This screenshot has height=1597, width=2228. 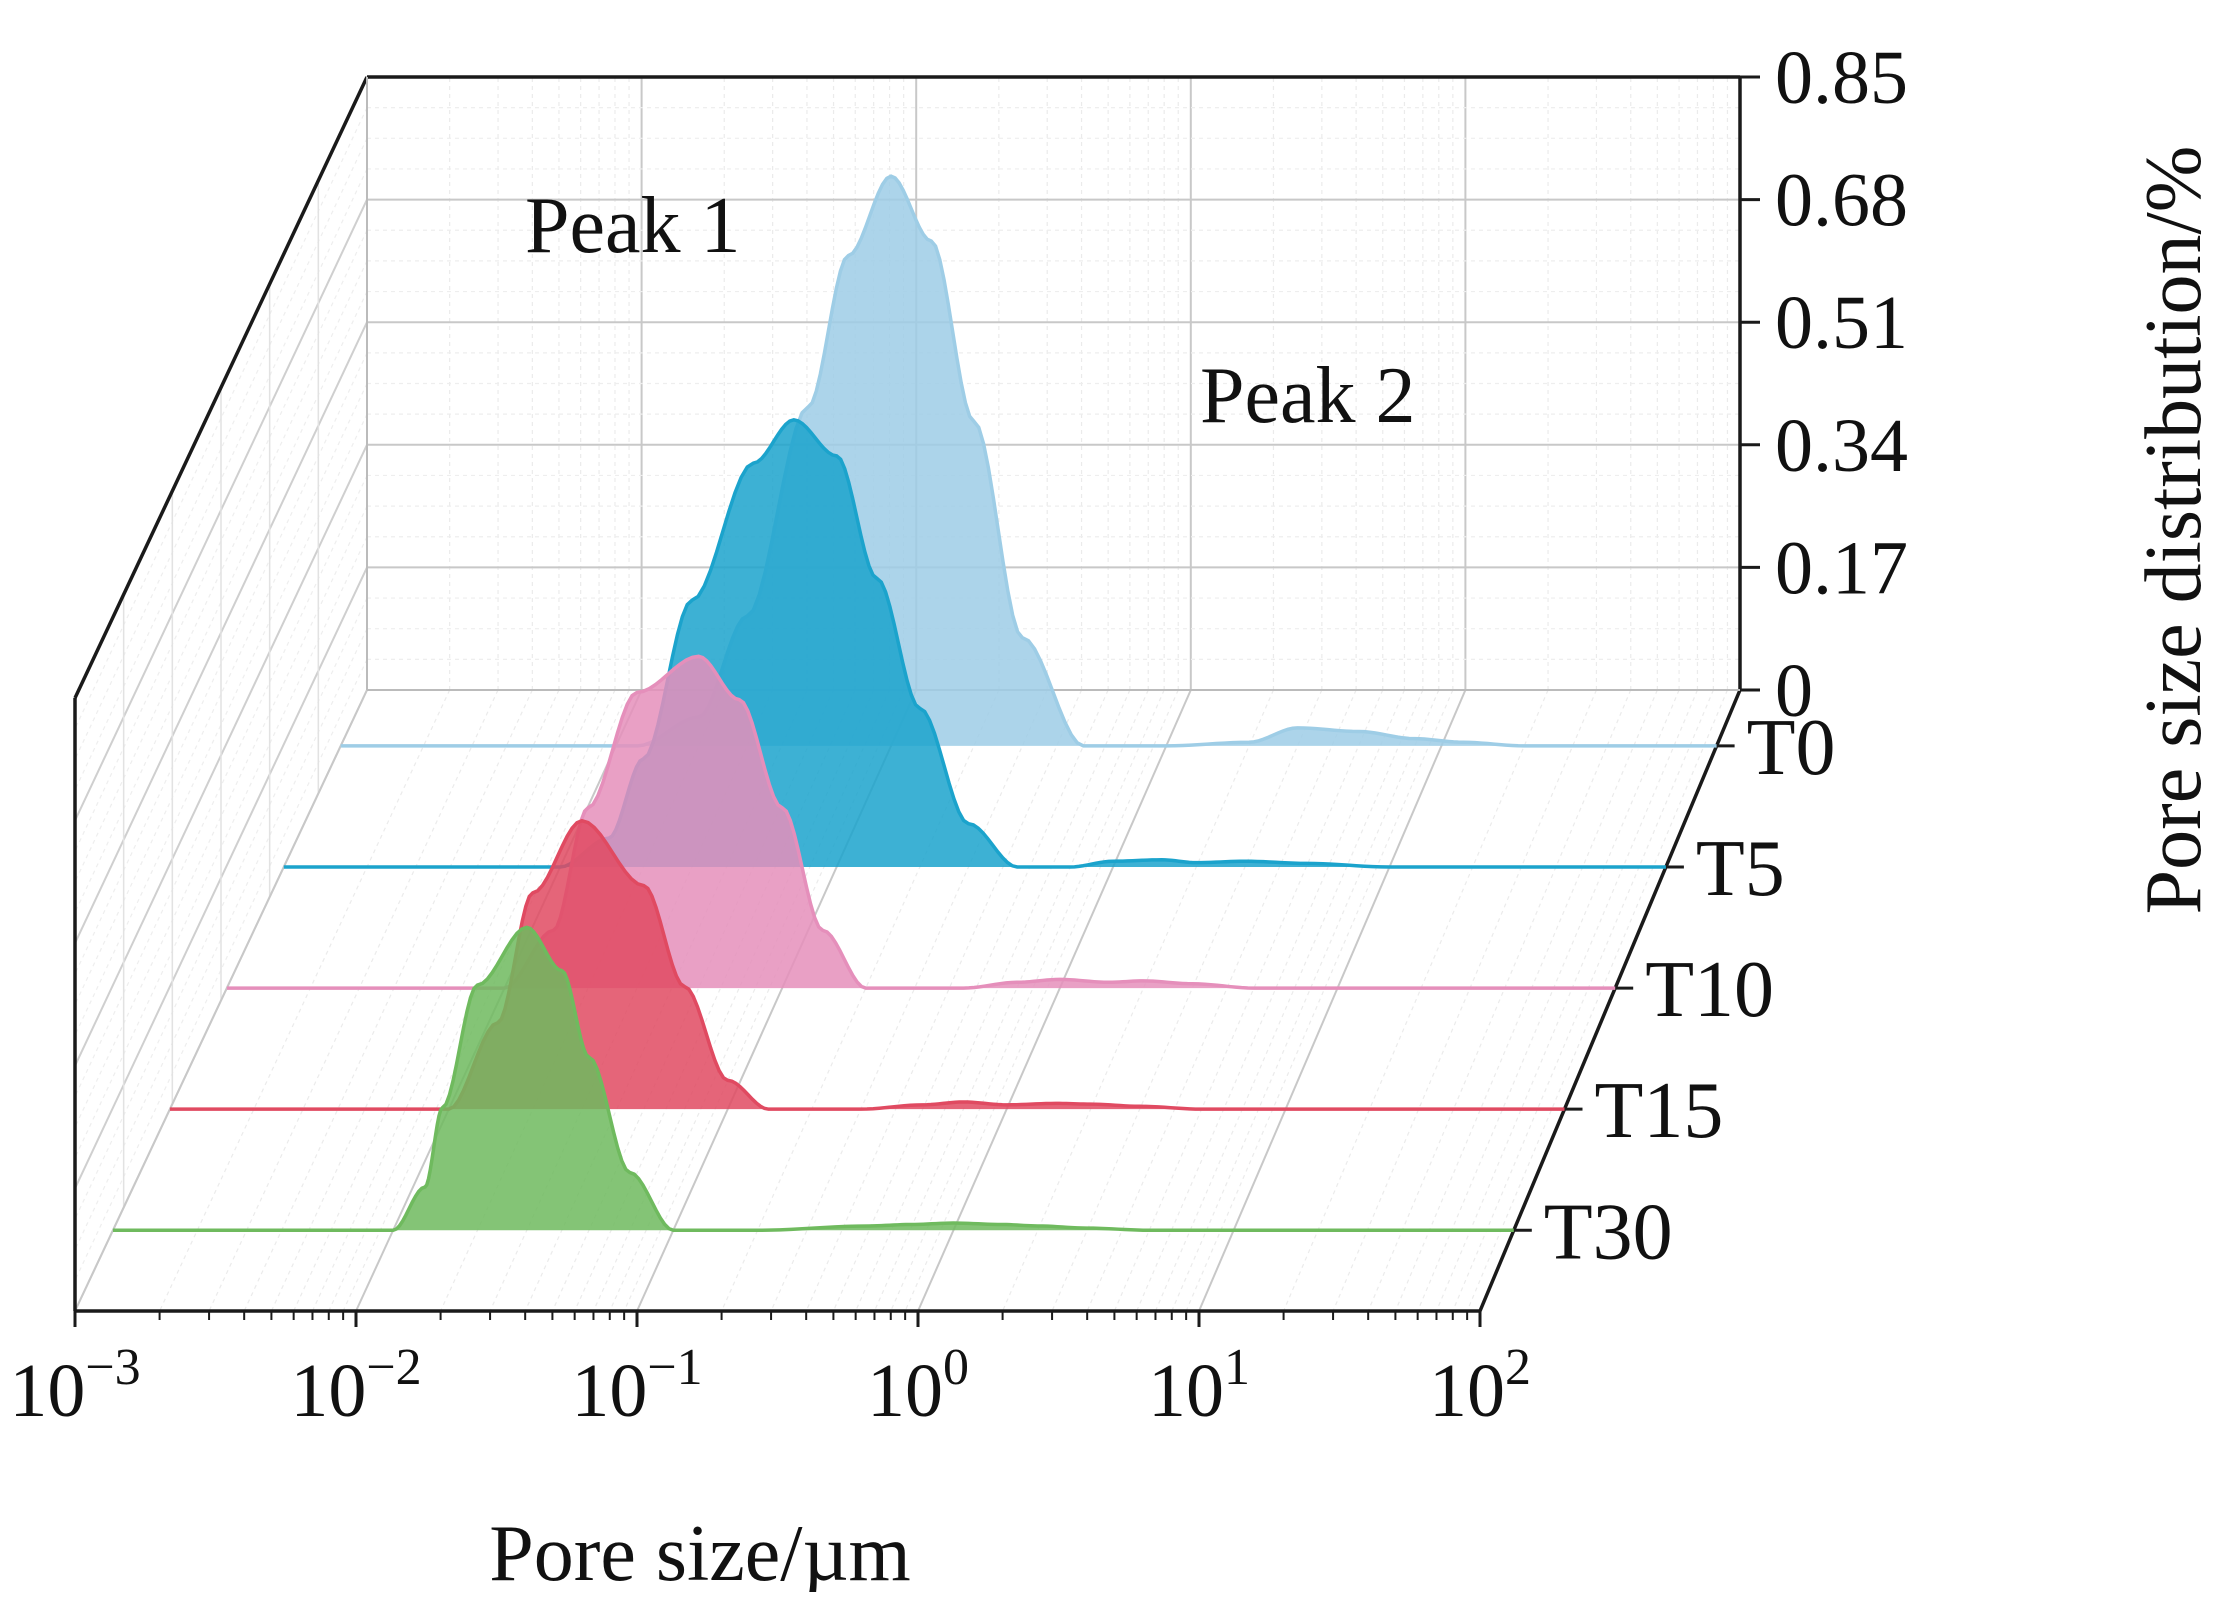 I want to click on series-line-t15, so click(x=867, y=964).